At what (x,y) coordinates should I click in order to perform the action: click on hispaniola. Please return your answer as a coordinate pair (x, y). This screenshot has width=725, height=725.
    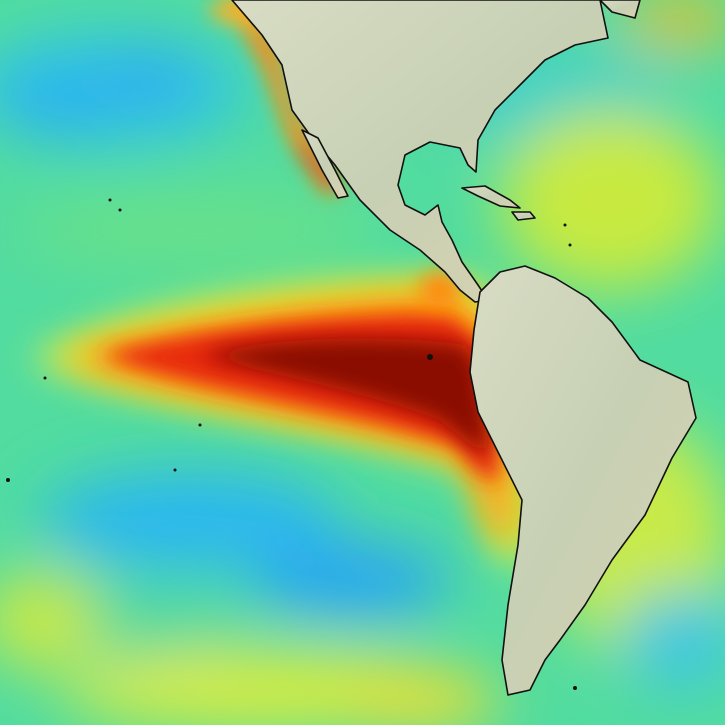
    Looking at the image, I should click on (523, 216).